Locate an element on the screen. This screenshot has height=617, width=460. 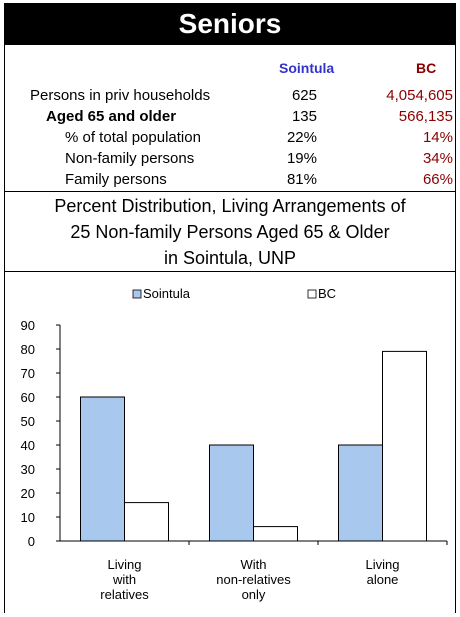
row-label: Family persons is located at coordinates (116, 179).